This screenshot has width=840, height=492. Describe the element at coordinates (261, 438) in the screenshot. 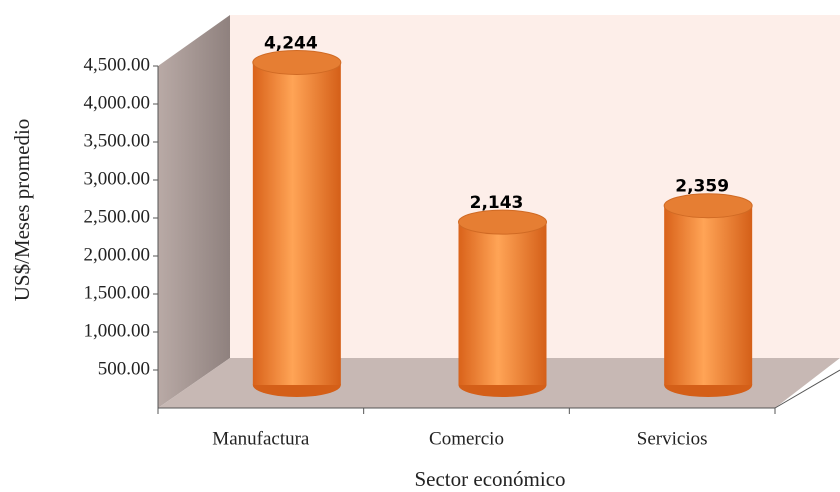

I see `x-tick-label: Manufactura` at that location.